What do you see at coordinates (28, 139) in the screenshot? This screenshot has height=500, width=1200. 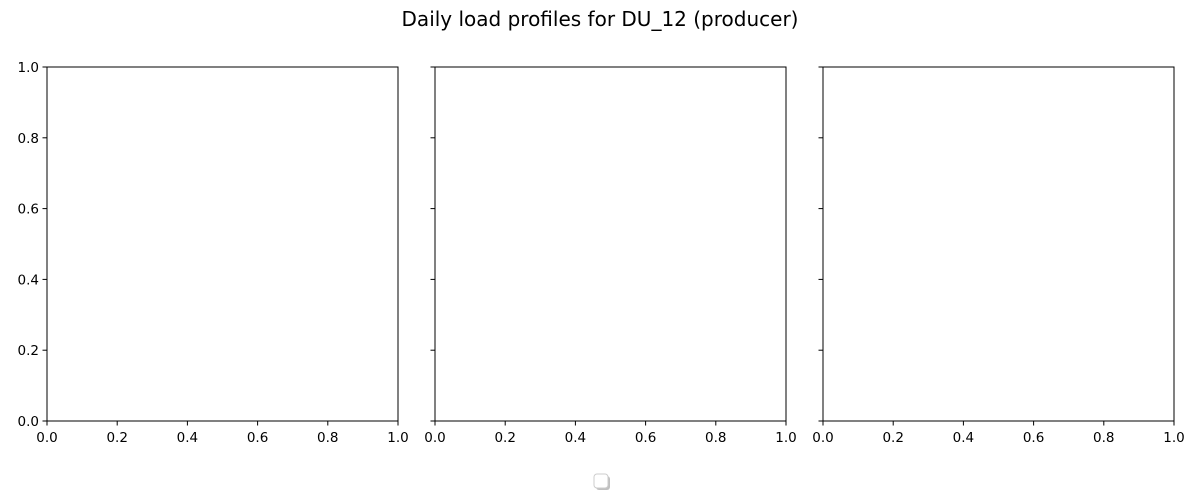 I see `y-tick-label: 0.8` at bounding box center [28, 139].